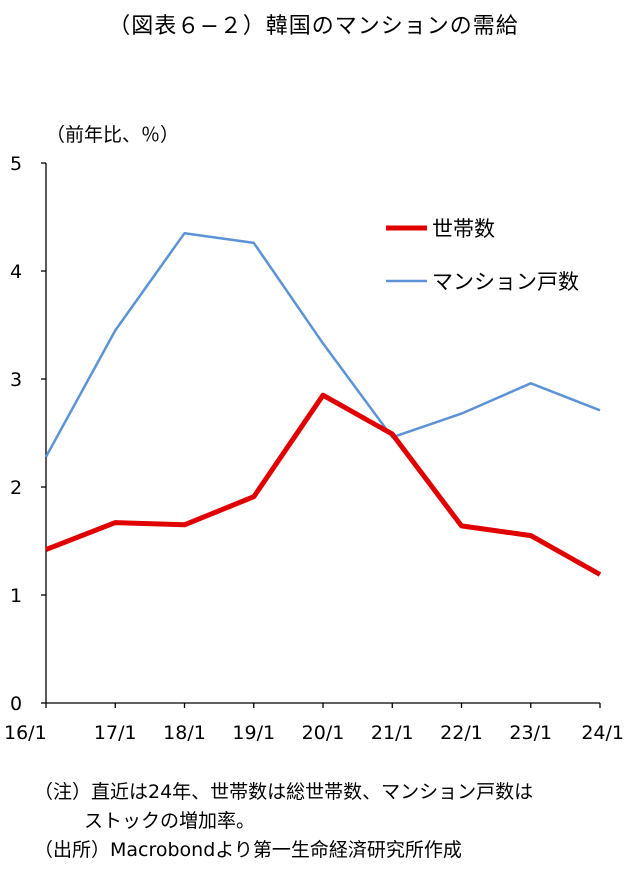 The height and width of the screenshot is (872, 627). Describe the element at coordinates (602, 733) in the screenshot. I see `x-tick-label: 24/1` at that location.